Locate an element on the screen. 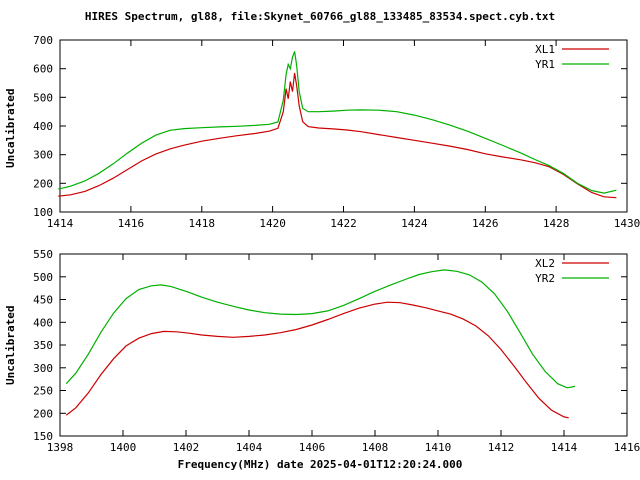  svg-text: YR2 is located at coordinates (545, 278).